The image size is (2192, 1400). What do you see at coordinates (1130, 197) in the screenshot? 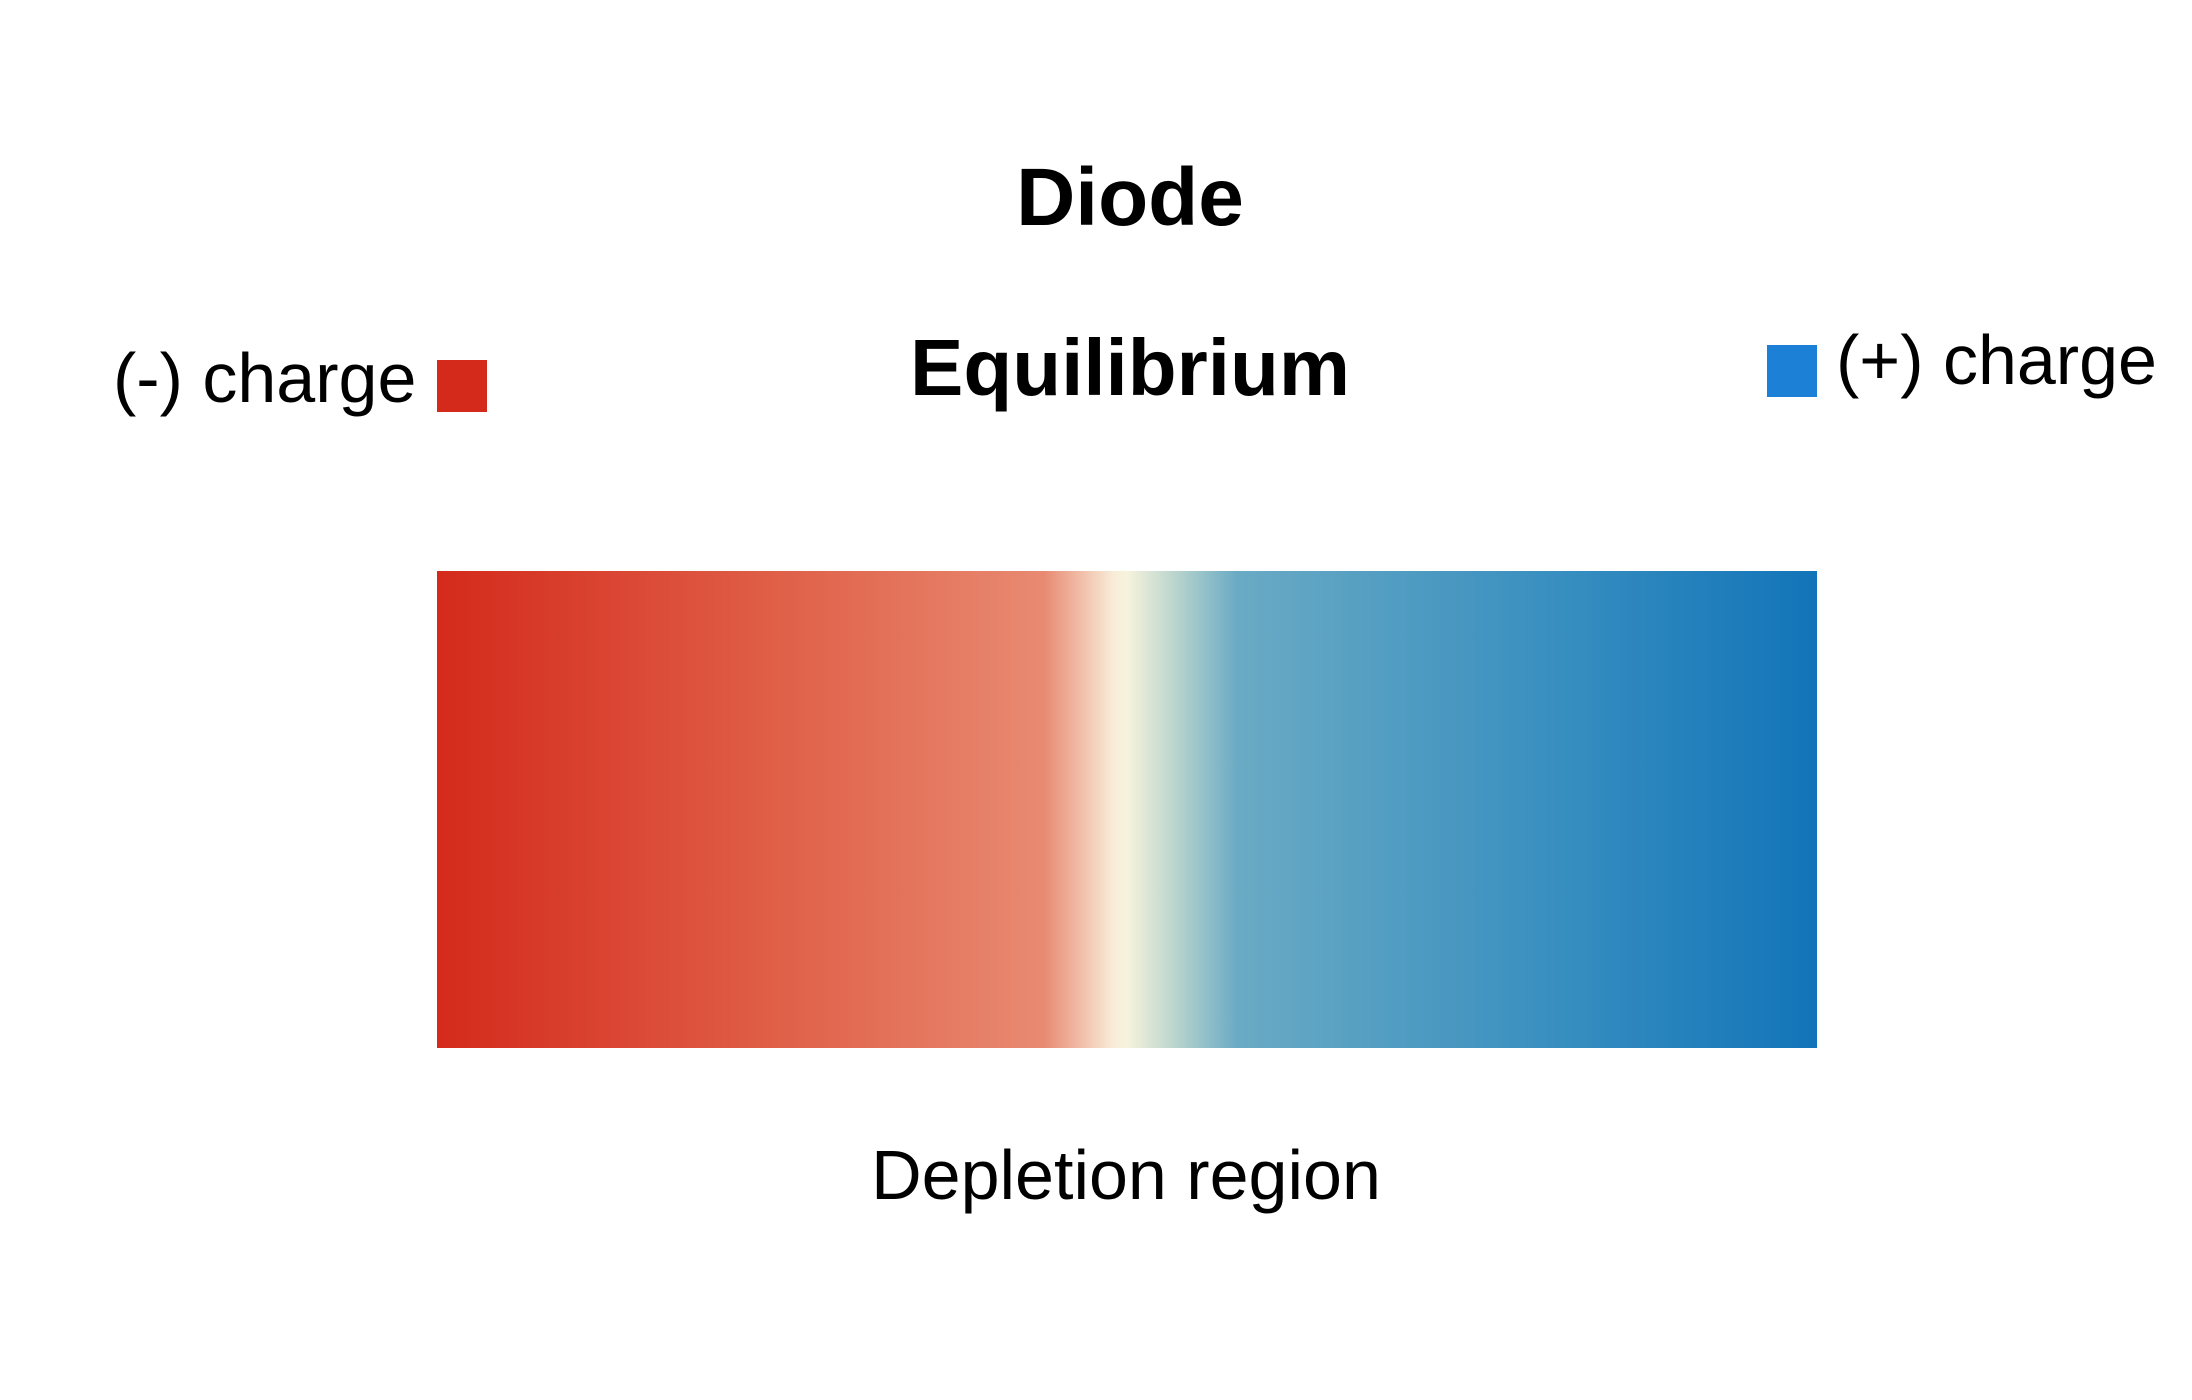
I see `diagram-title: Diode` at bounding box center [1130, 197].